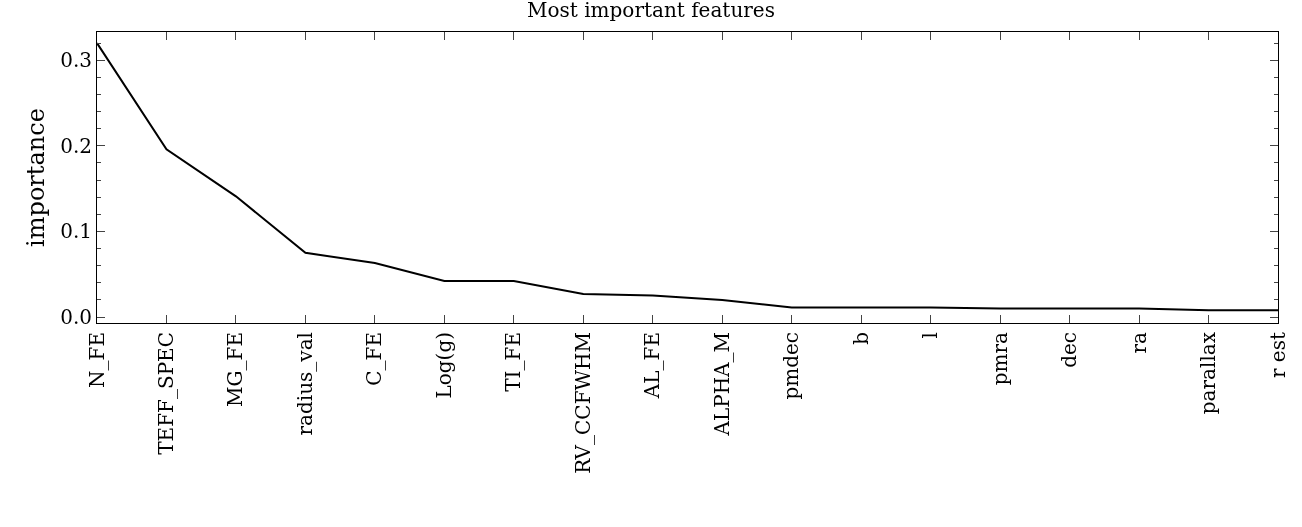 The height and width of the screenshot is (527, 1302). What do you see at coordinates (76, 60) in the screenshot?
I see `y-tick-label: 0.3` at bounding box center [76, 60].